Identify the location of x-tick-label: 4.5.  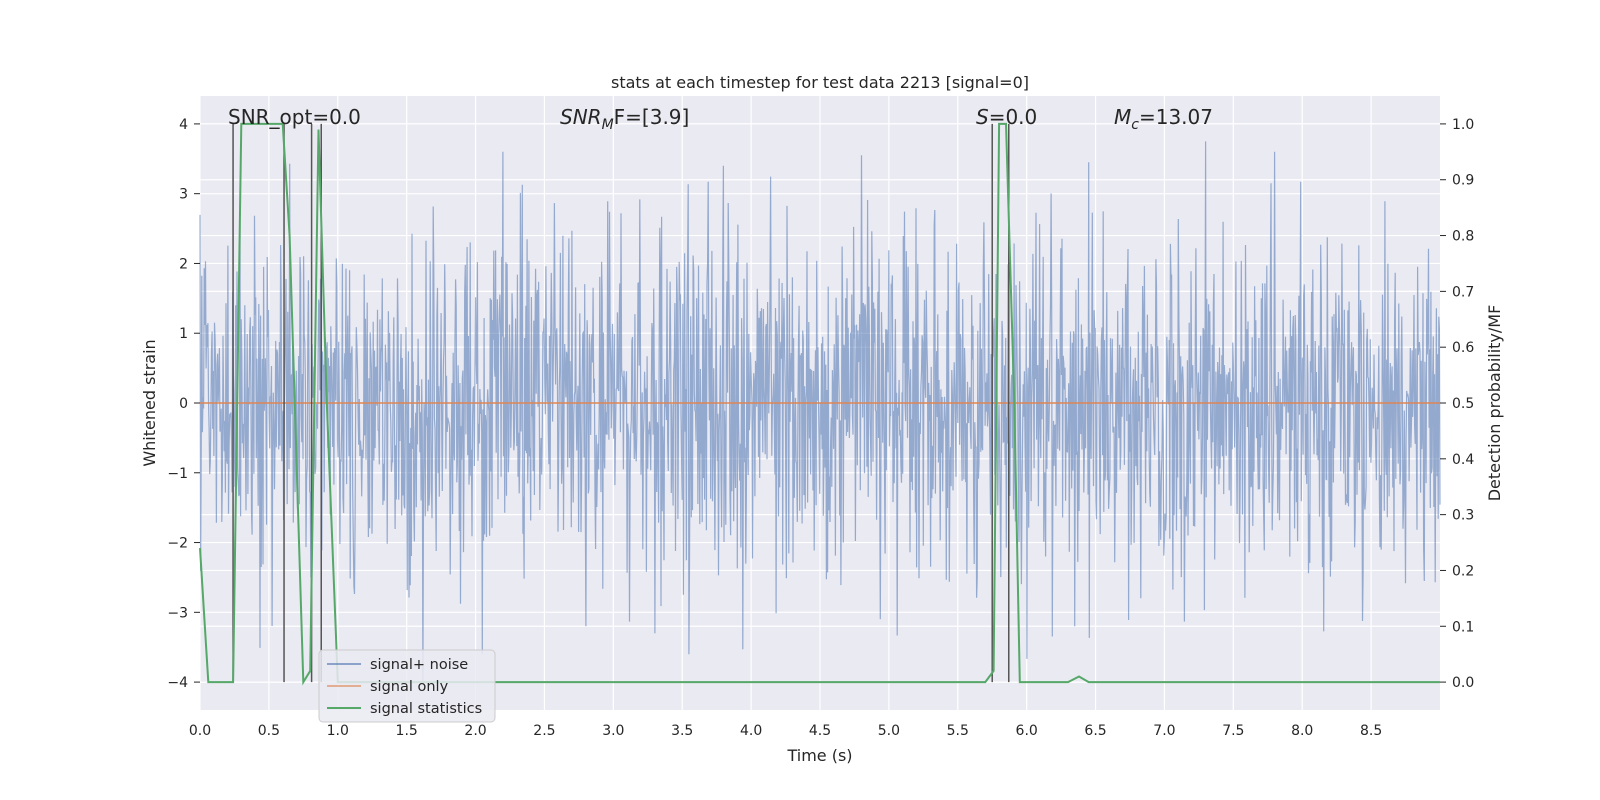
(820, 731).